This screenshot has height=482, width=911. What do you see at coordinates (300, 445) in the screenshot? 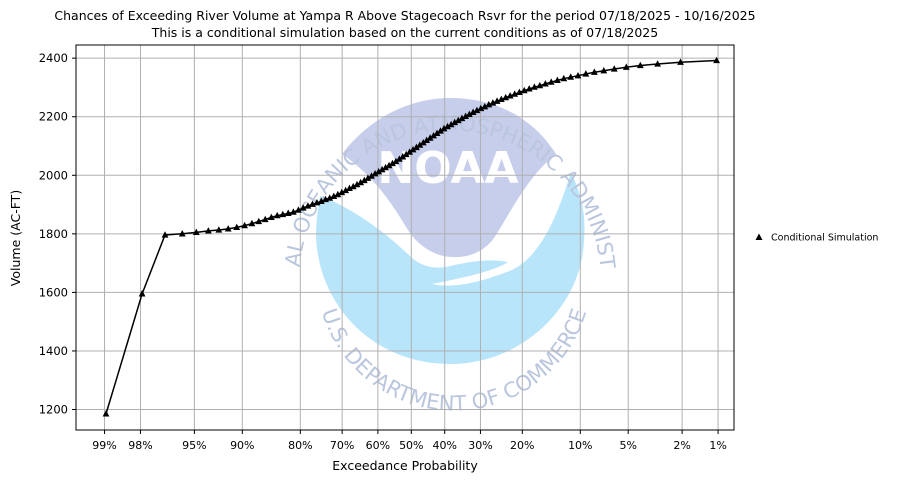
I see `x-tick-label: 80%` at bounding box center [300, 445].